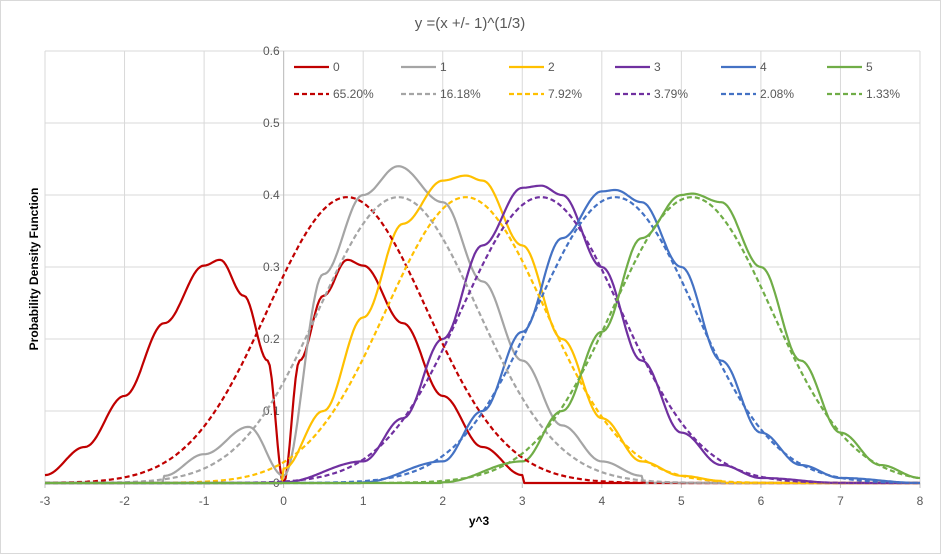 The width and height of the screenshot is (941, 554). I want to click on legend-label: 5, so click(869, 67).